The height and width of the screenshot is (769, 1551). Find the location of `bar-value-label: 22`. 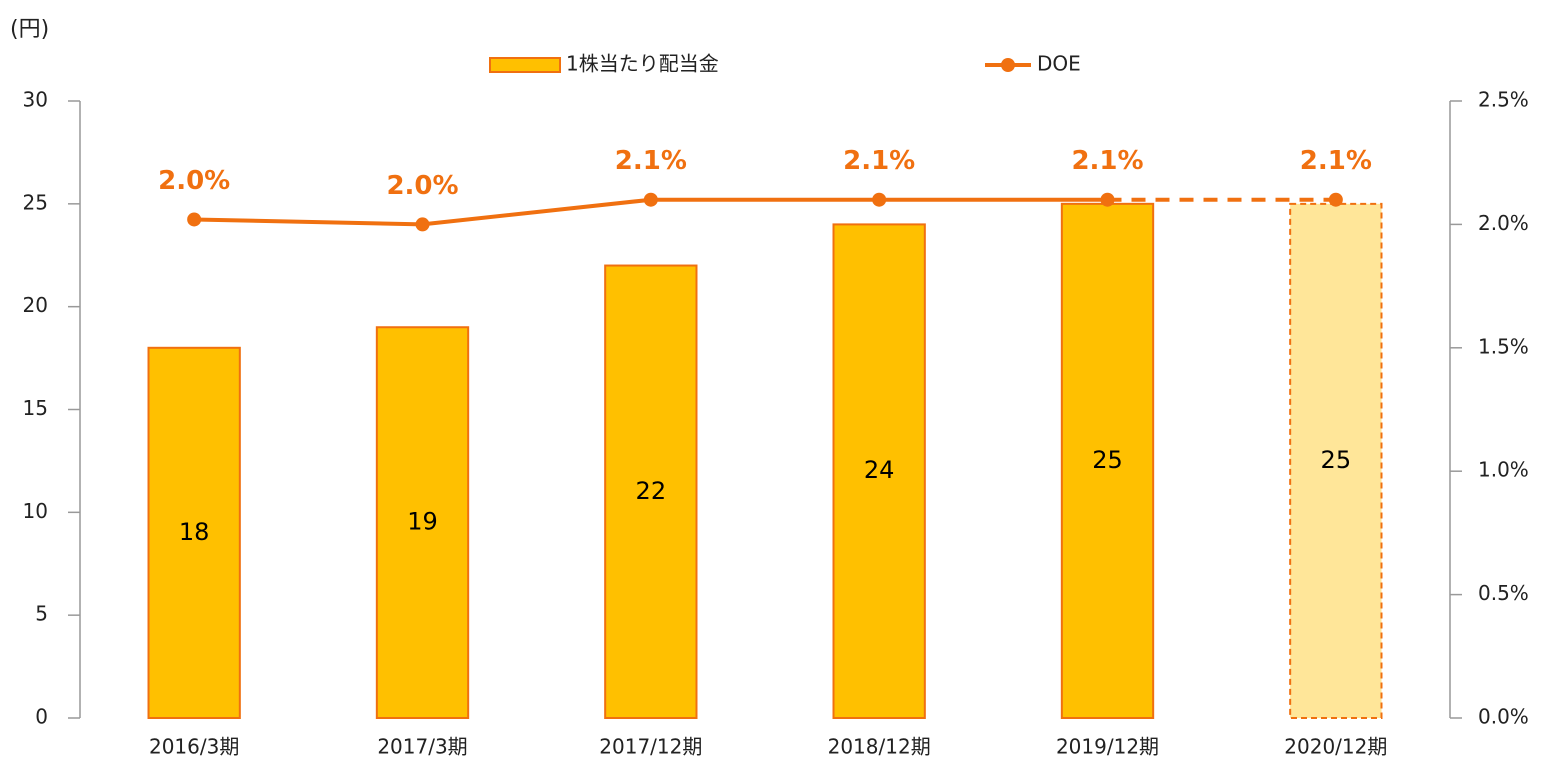

bar-value-label: 22 is located at coordinates (651, 491).